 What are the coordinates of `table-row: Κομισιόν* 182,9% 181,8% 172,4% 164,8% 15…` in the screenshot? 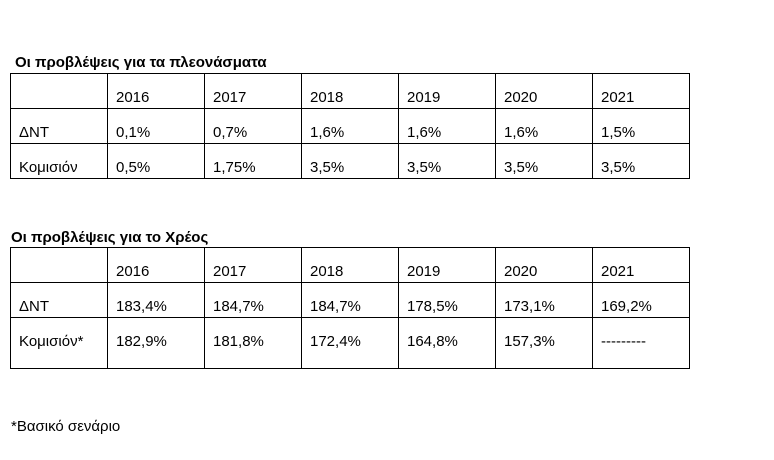 It's located at (350, 343).